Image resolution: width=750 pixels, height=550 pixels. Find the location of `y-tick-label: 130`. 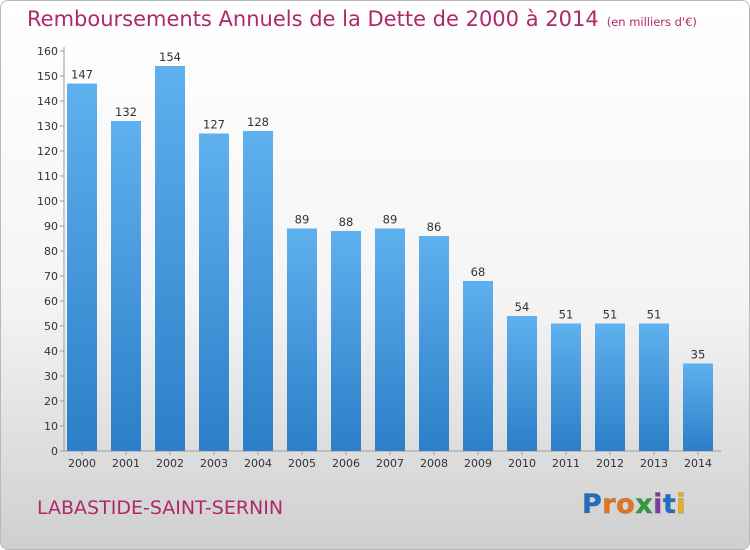

y-tick-label: 130 is located at coordinates (47, 126).